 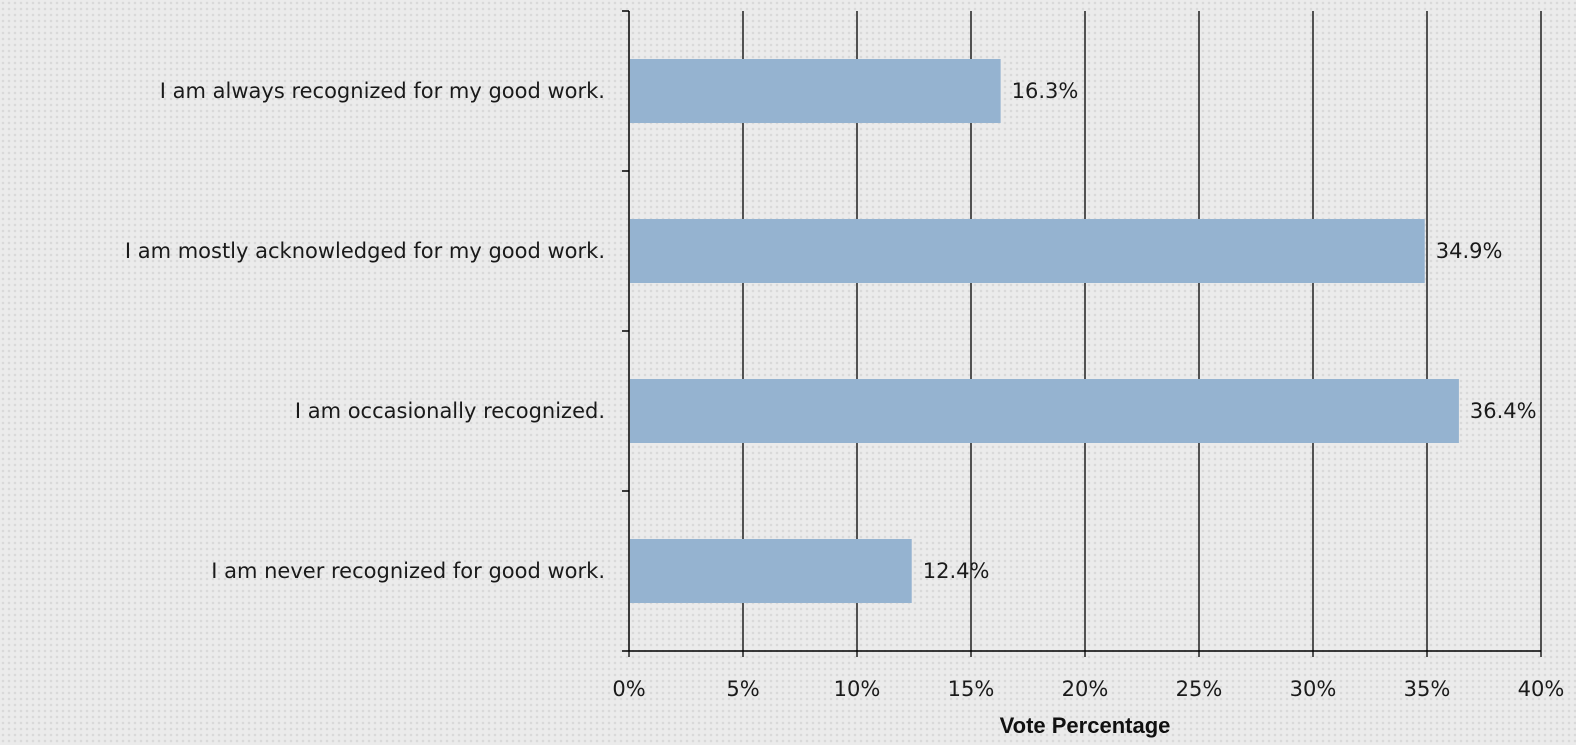 I want to click on x-tick-label: 10%, so click(x=857, y=689).